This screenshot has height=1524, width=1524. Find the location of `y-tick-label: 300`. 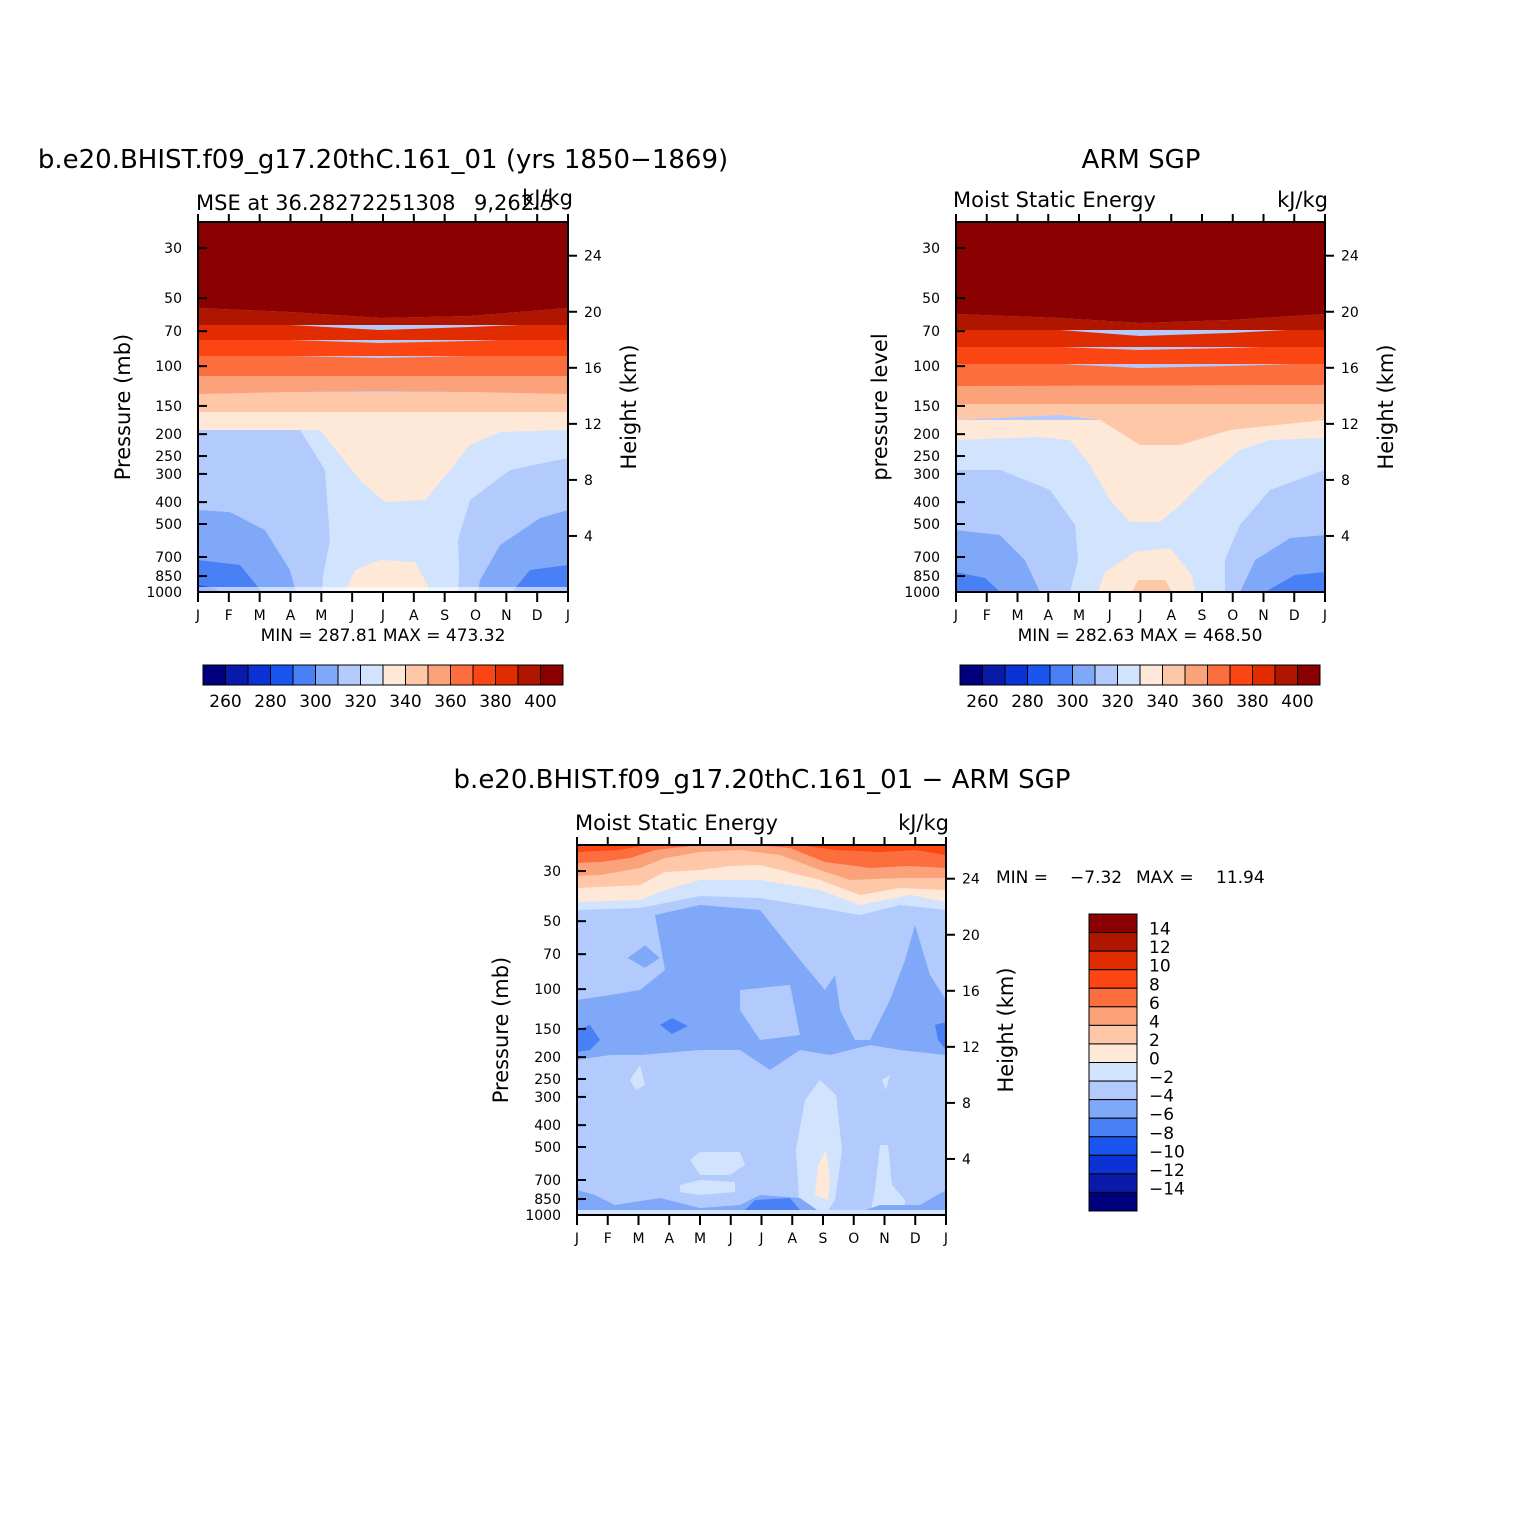

y-tick-label: 300 is located at coordinates (168, 475).